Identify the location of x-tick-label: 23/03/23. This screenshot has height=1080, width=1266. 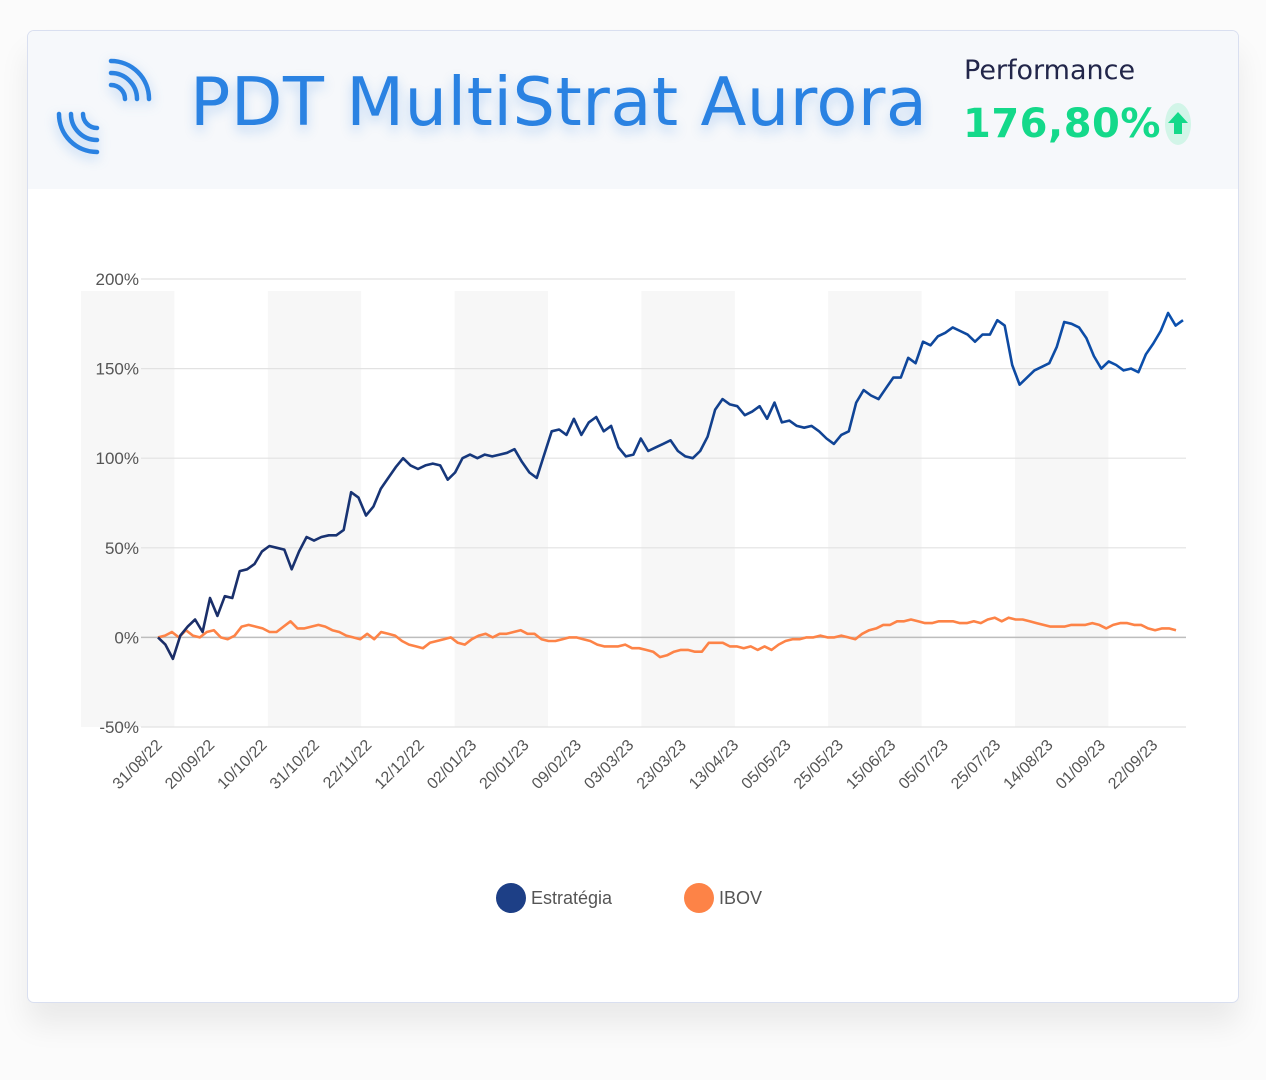
(662, 765).